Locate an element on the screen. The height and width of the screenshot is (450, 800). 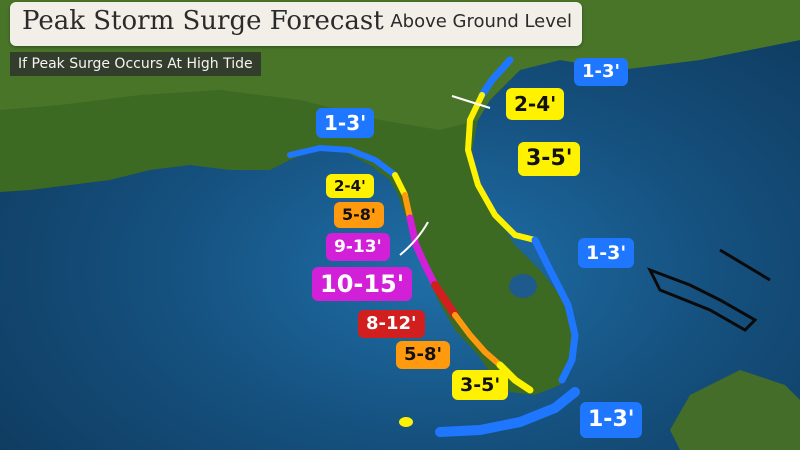
surge-label-west-3: 9-13' is located at coordinates (358, 247).